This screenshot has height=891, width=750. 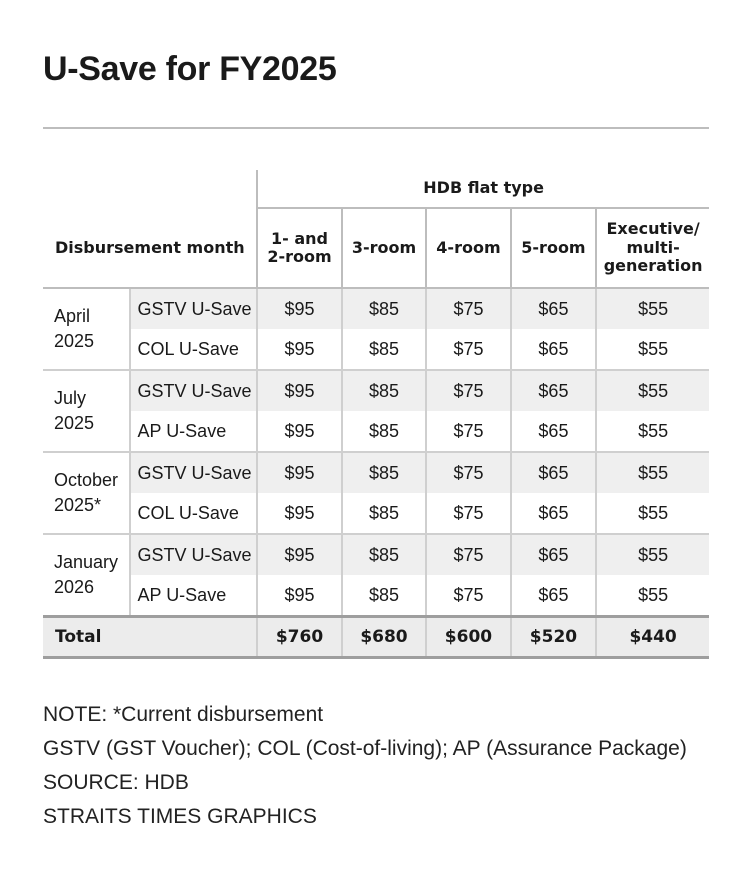 I want to click on table-row: April 2025 GSTV U-Save $95 $85 $75 $65 $55, so click(x=376, y=328).